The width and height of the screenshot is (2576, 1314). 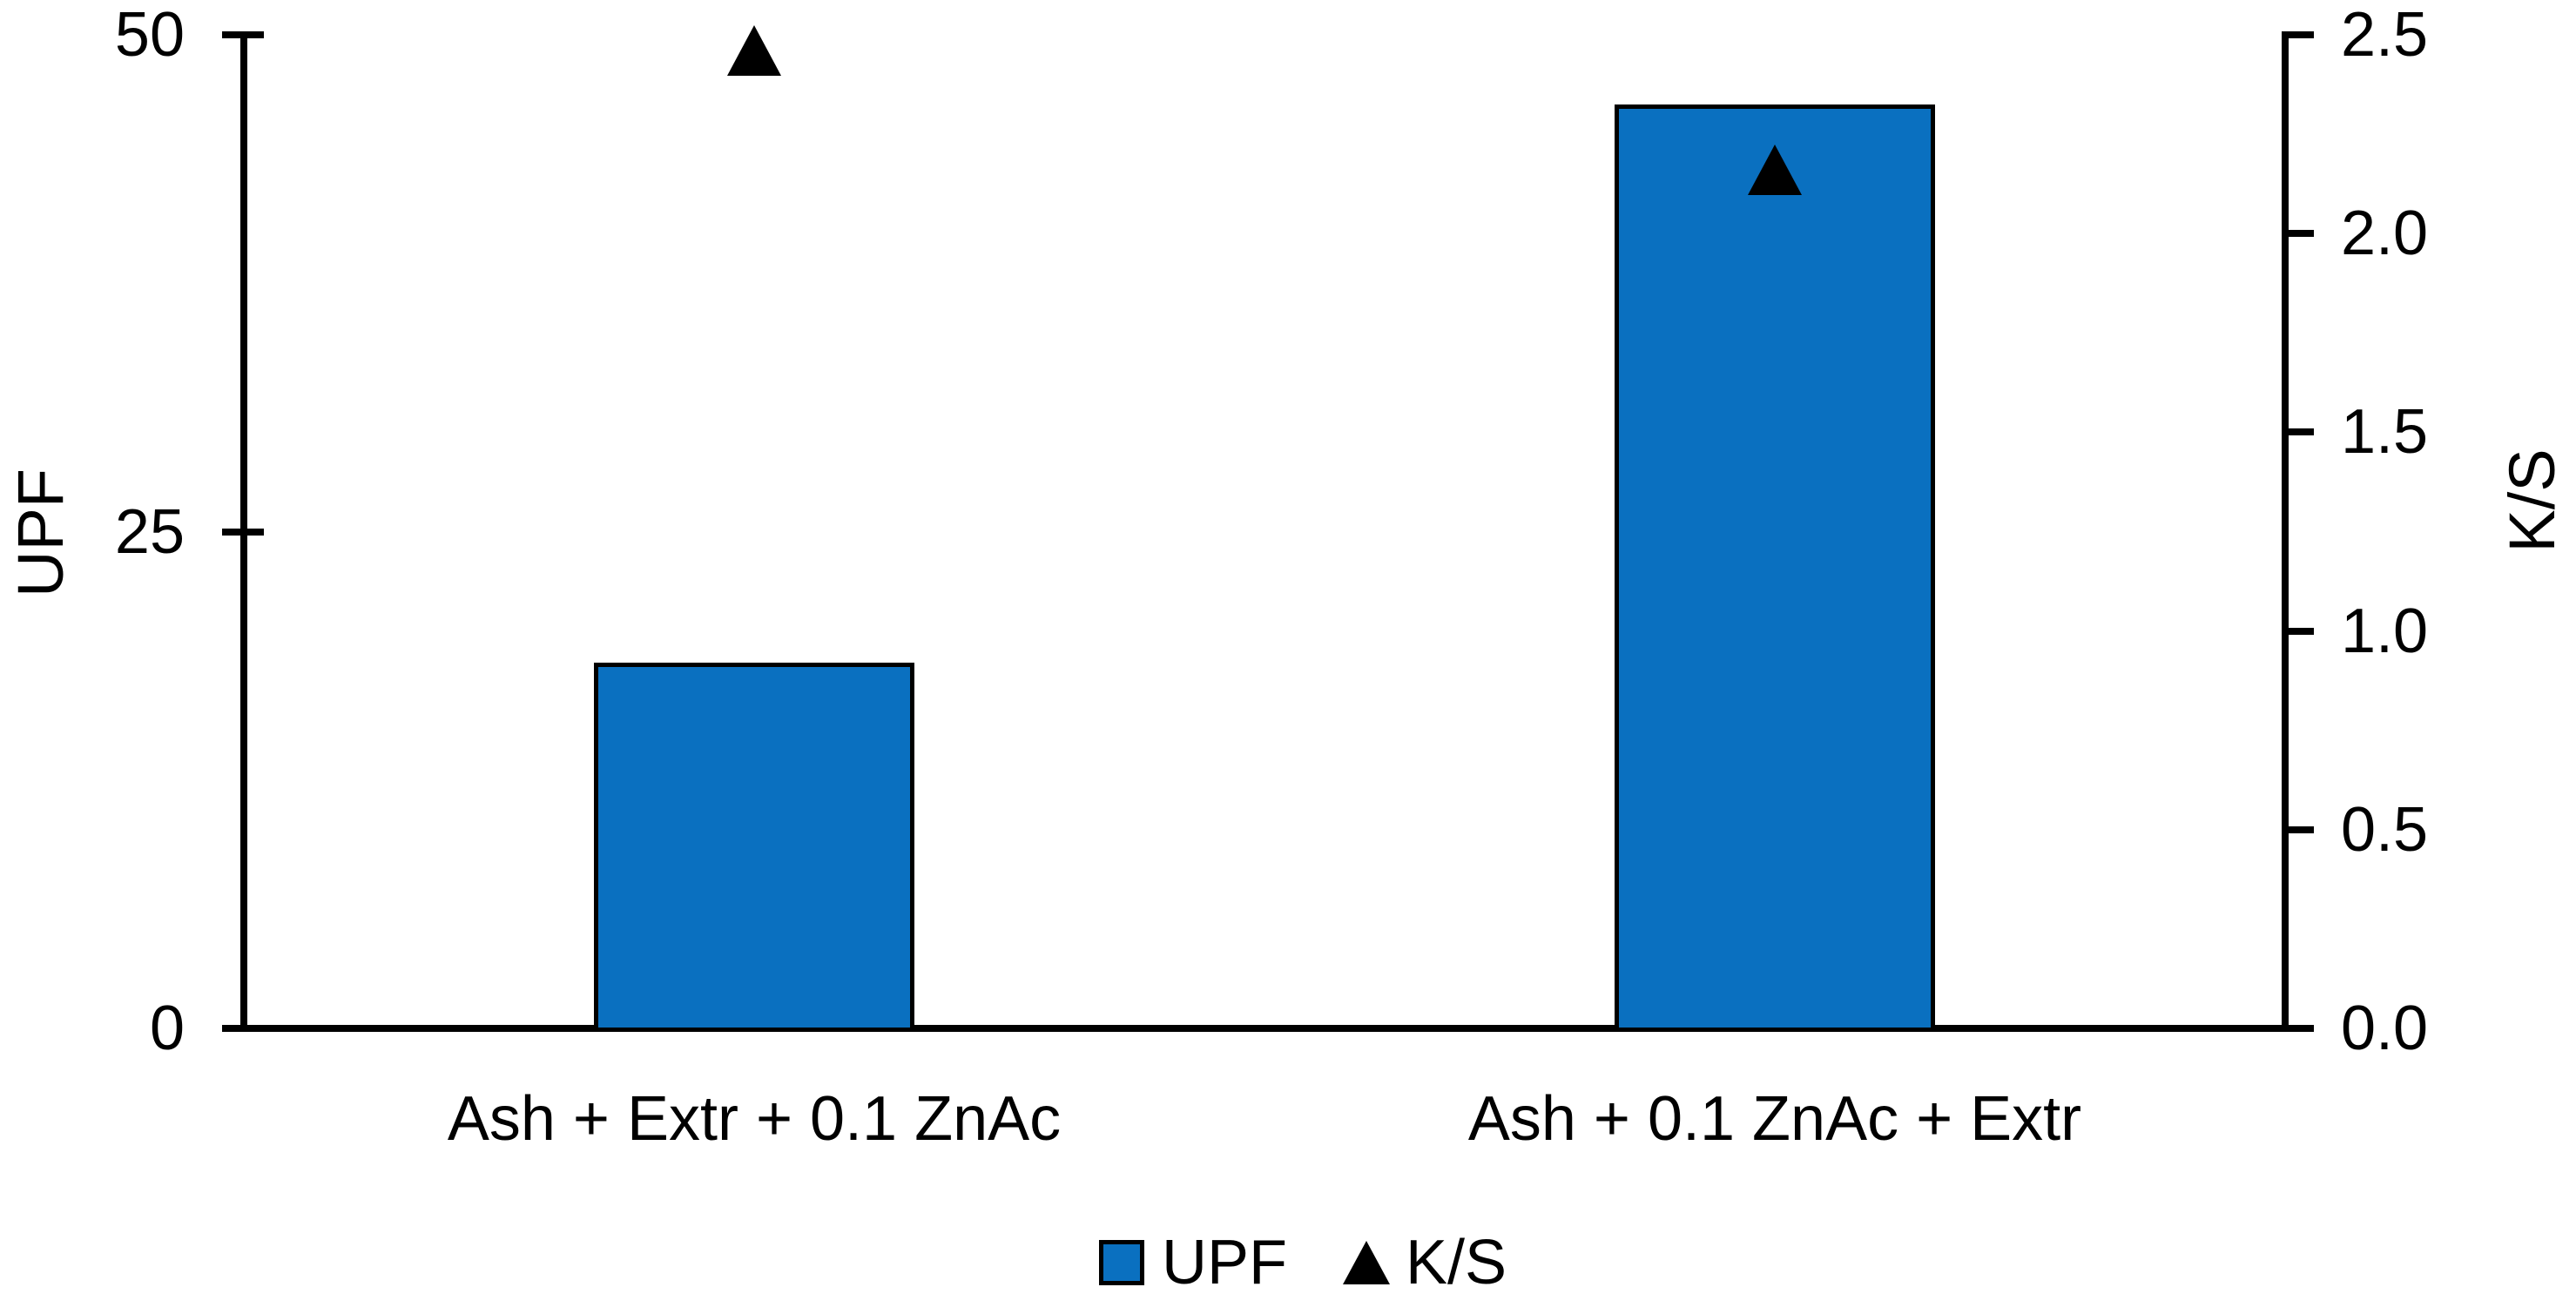 What do you see at coordinates (149, 531) in the screenshot?
I see `left-axis-tick-label: 25` at bounding box center [149, 531].